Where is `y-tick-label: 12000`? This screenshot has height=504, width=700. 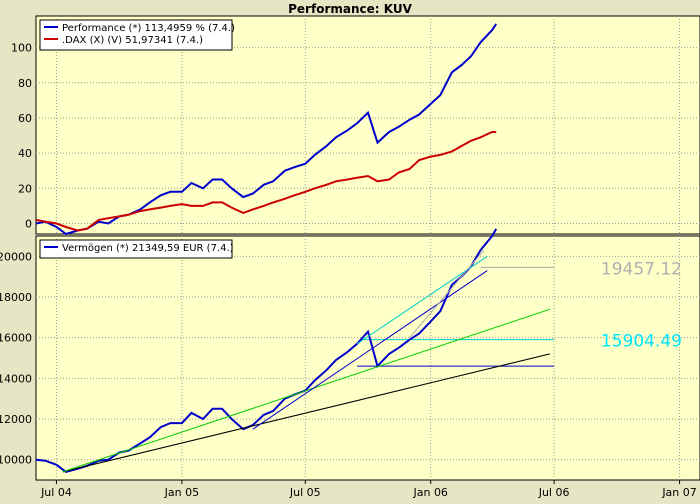
y-tick-label: 12000 is located at coordinates (16, 419).